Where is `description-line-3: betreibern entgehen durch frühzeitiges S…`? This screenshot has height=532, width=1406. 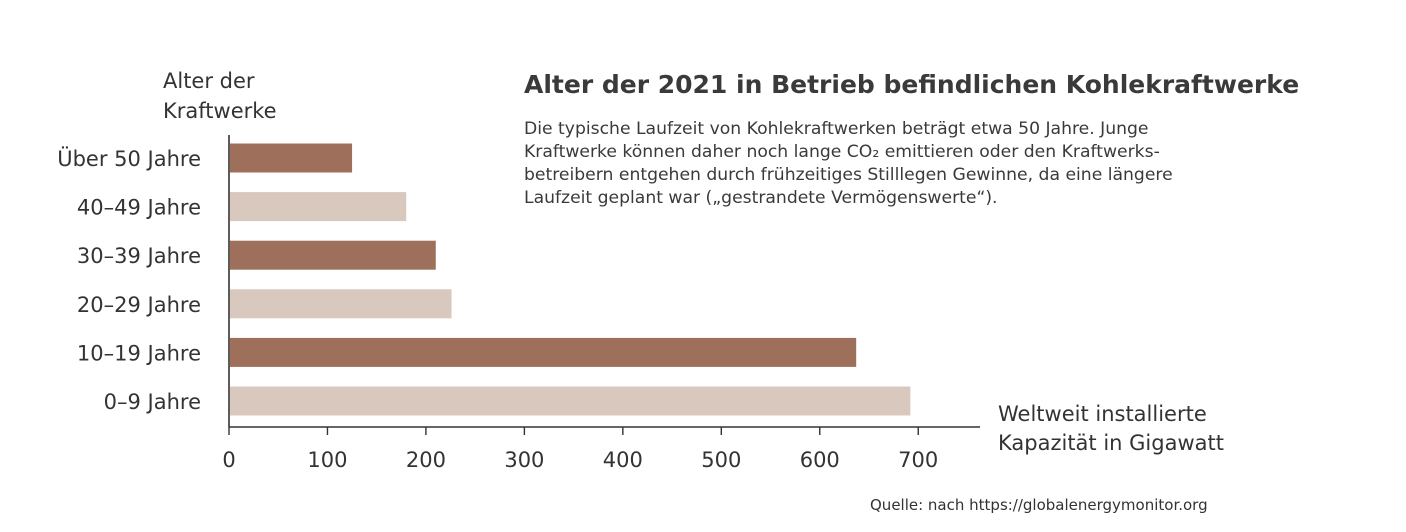 description-line-3: betreibern entgehen durch frühzeitiges S… is located at coordinates (848, 175).